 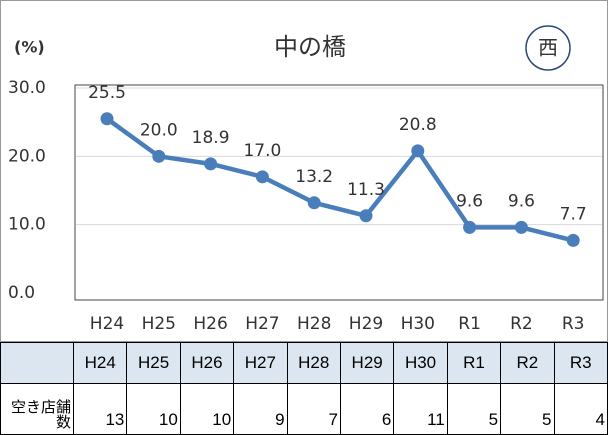 I want to click on value-cell: 4, so click(x=580, y=409).